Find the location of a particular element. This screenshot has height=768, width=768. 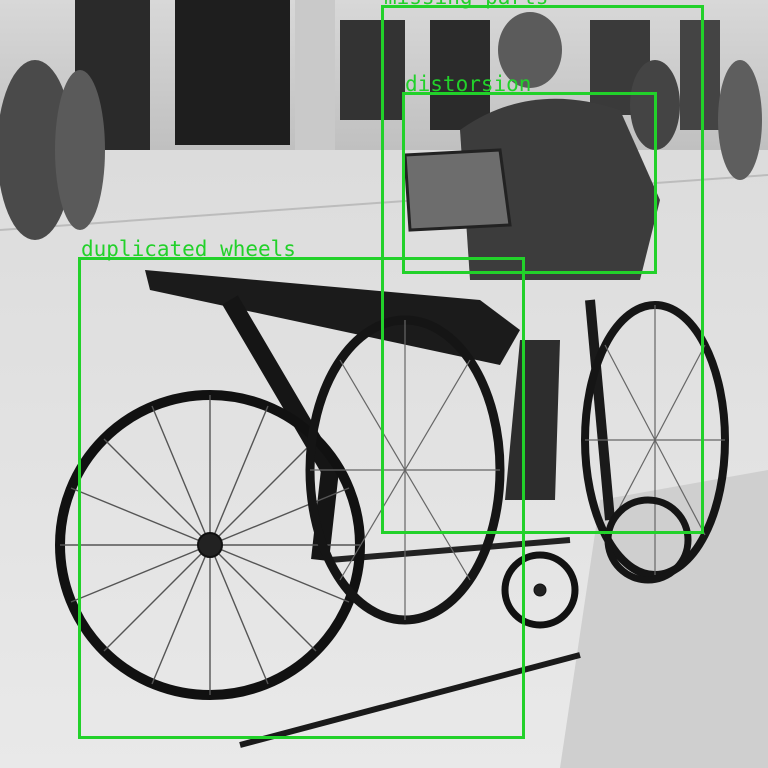

small-wheel is located at coordinates (540, 590).